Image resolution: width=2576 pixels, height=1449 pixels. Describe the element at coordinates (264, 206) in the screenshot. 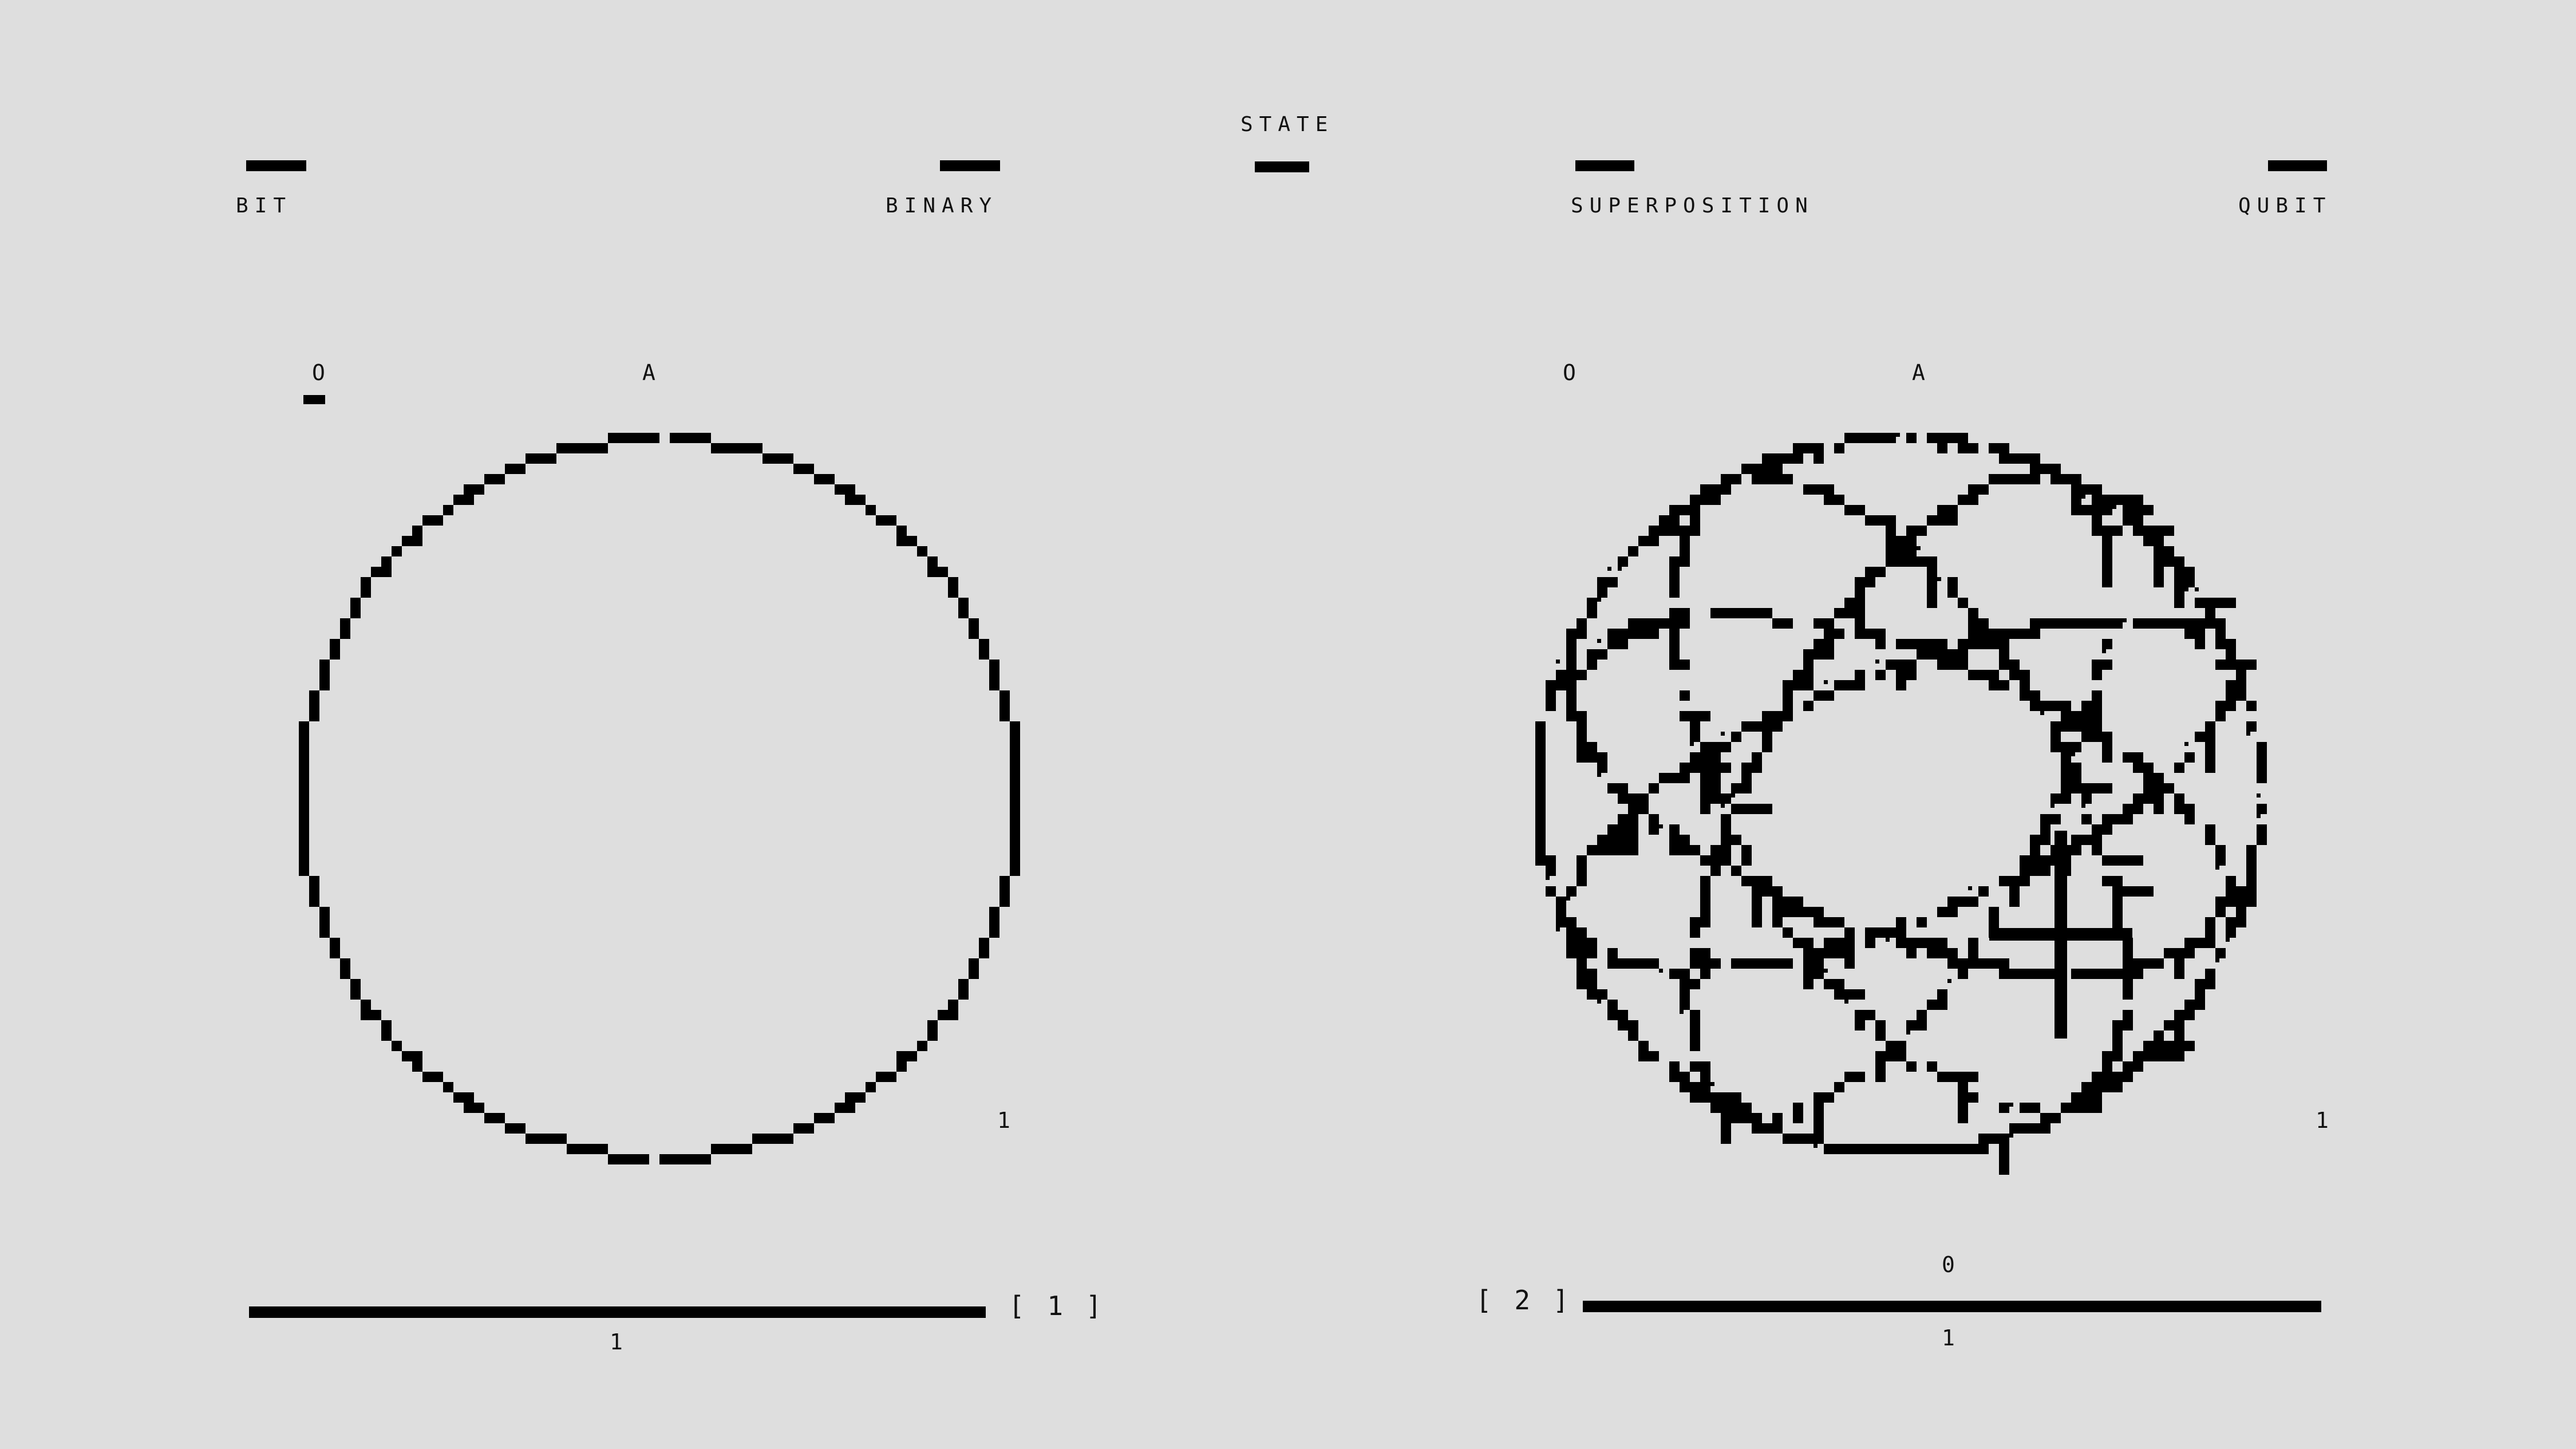

I see `header-label: BIT` at that location.